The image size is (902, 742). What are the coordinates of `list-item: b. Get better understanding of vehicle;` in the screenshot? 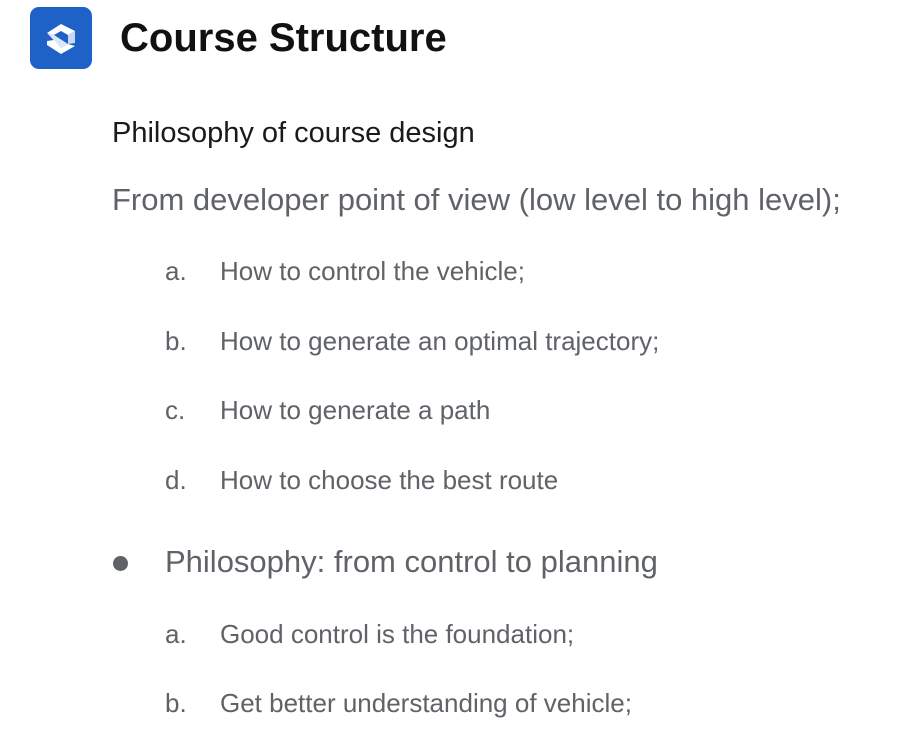 It's located at (451, 703).